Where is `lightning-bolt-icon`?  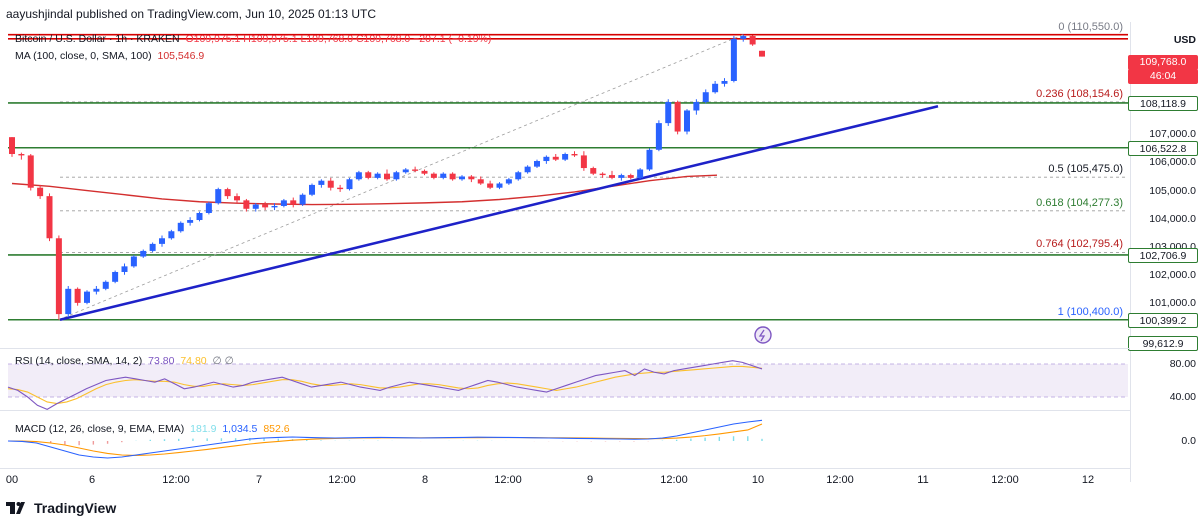
lightning-bolt-icon is located at coordinates (762, 335).